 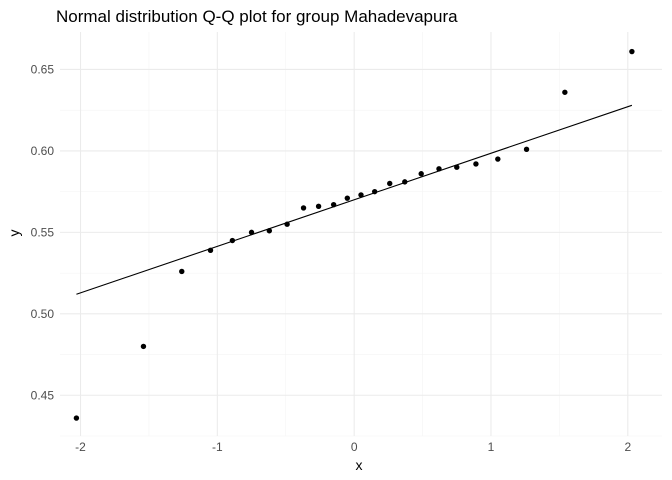 I want to click on y-axis-ticks: 0.45 0.50 0.55 0.60 0.65, so click(x=43, y=232).